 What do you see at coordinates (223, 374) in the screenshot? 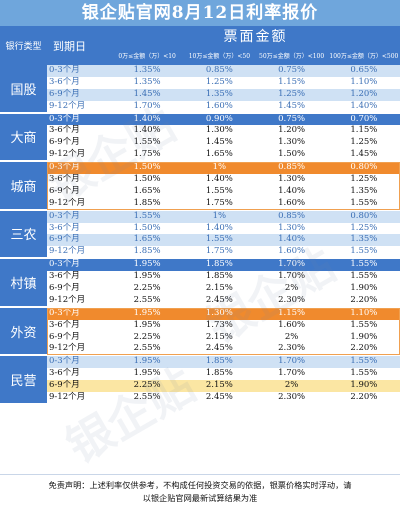
I see `table-row: 3-6个月 1.95% 1.85% 1.70% 1.55%` at bounding box center [223, 374].